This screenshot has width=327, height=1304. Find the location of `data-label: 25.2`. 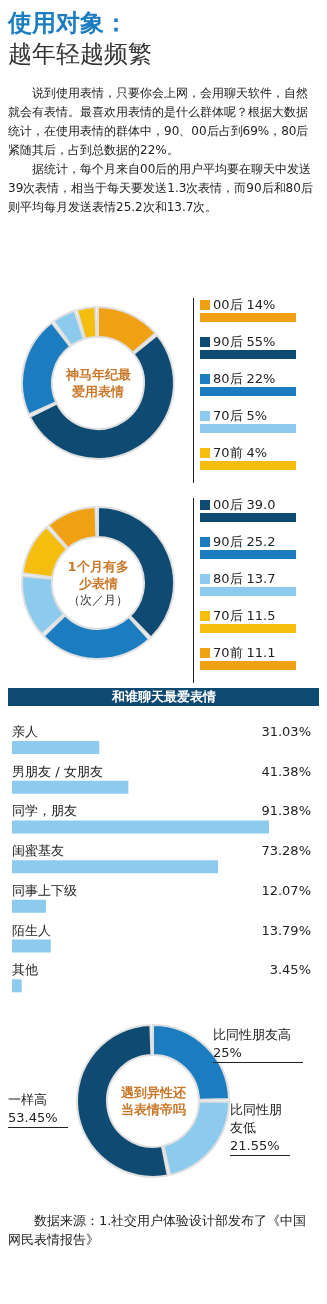

data-label: 25.2 is located at coordinates (261, 541).